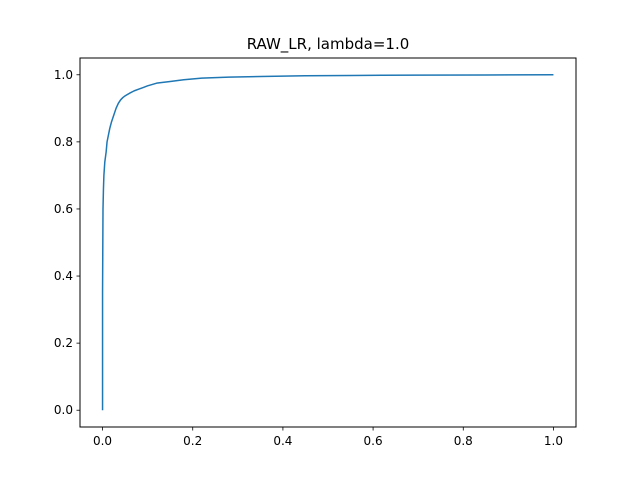 The height and width of the screenshot is (480, 640). What do you see at coordinates (282, 441) in the screenshot?
I see `x-tick-label: 0.4` at bounding box center [282, 441].